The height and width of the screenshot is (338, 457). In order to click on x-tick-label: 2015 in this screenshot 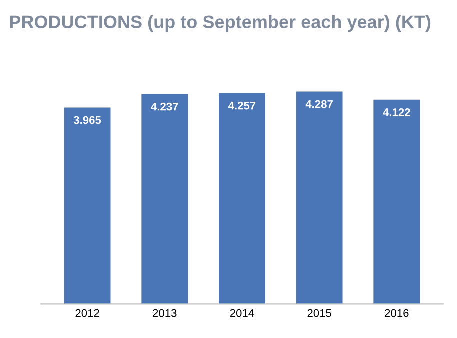, I will do `click(320, 313)`.